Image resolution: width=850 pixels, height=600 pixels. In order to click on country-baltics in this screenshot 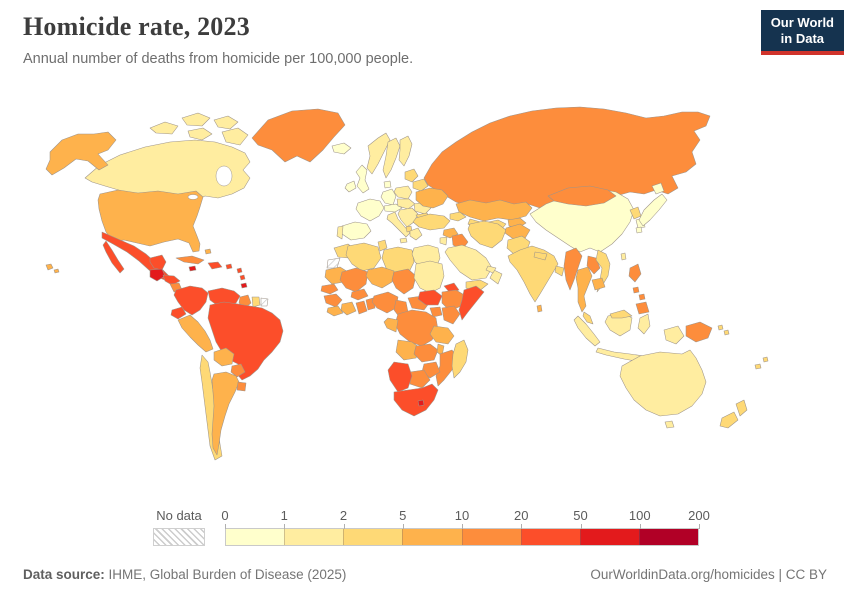, I will do `click(411, 175)`.